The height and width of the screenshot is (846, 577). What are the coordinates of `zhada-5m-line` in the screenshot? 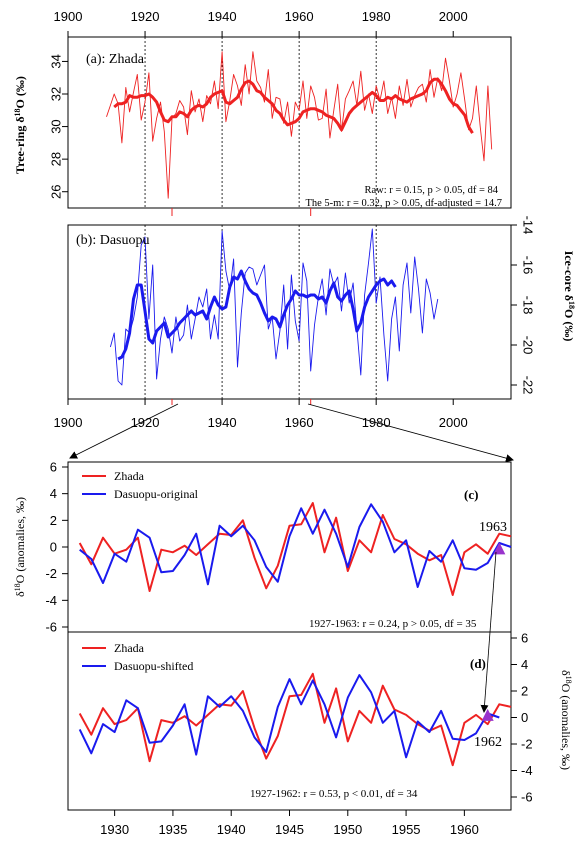 It's located at (293, 105).